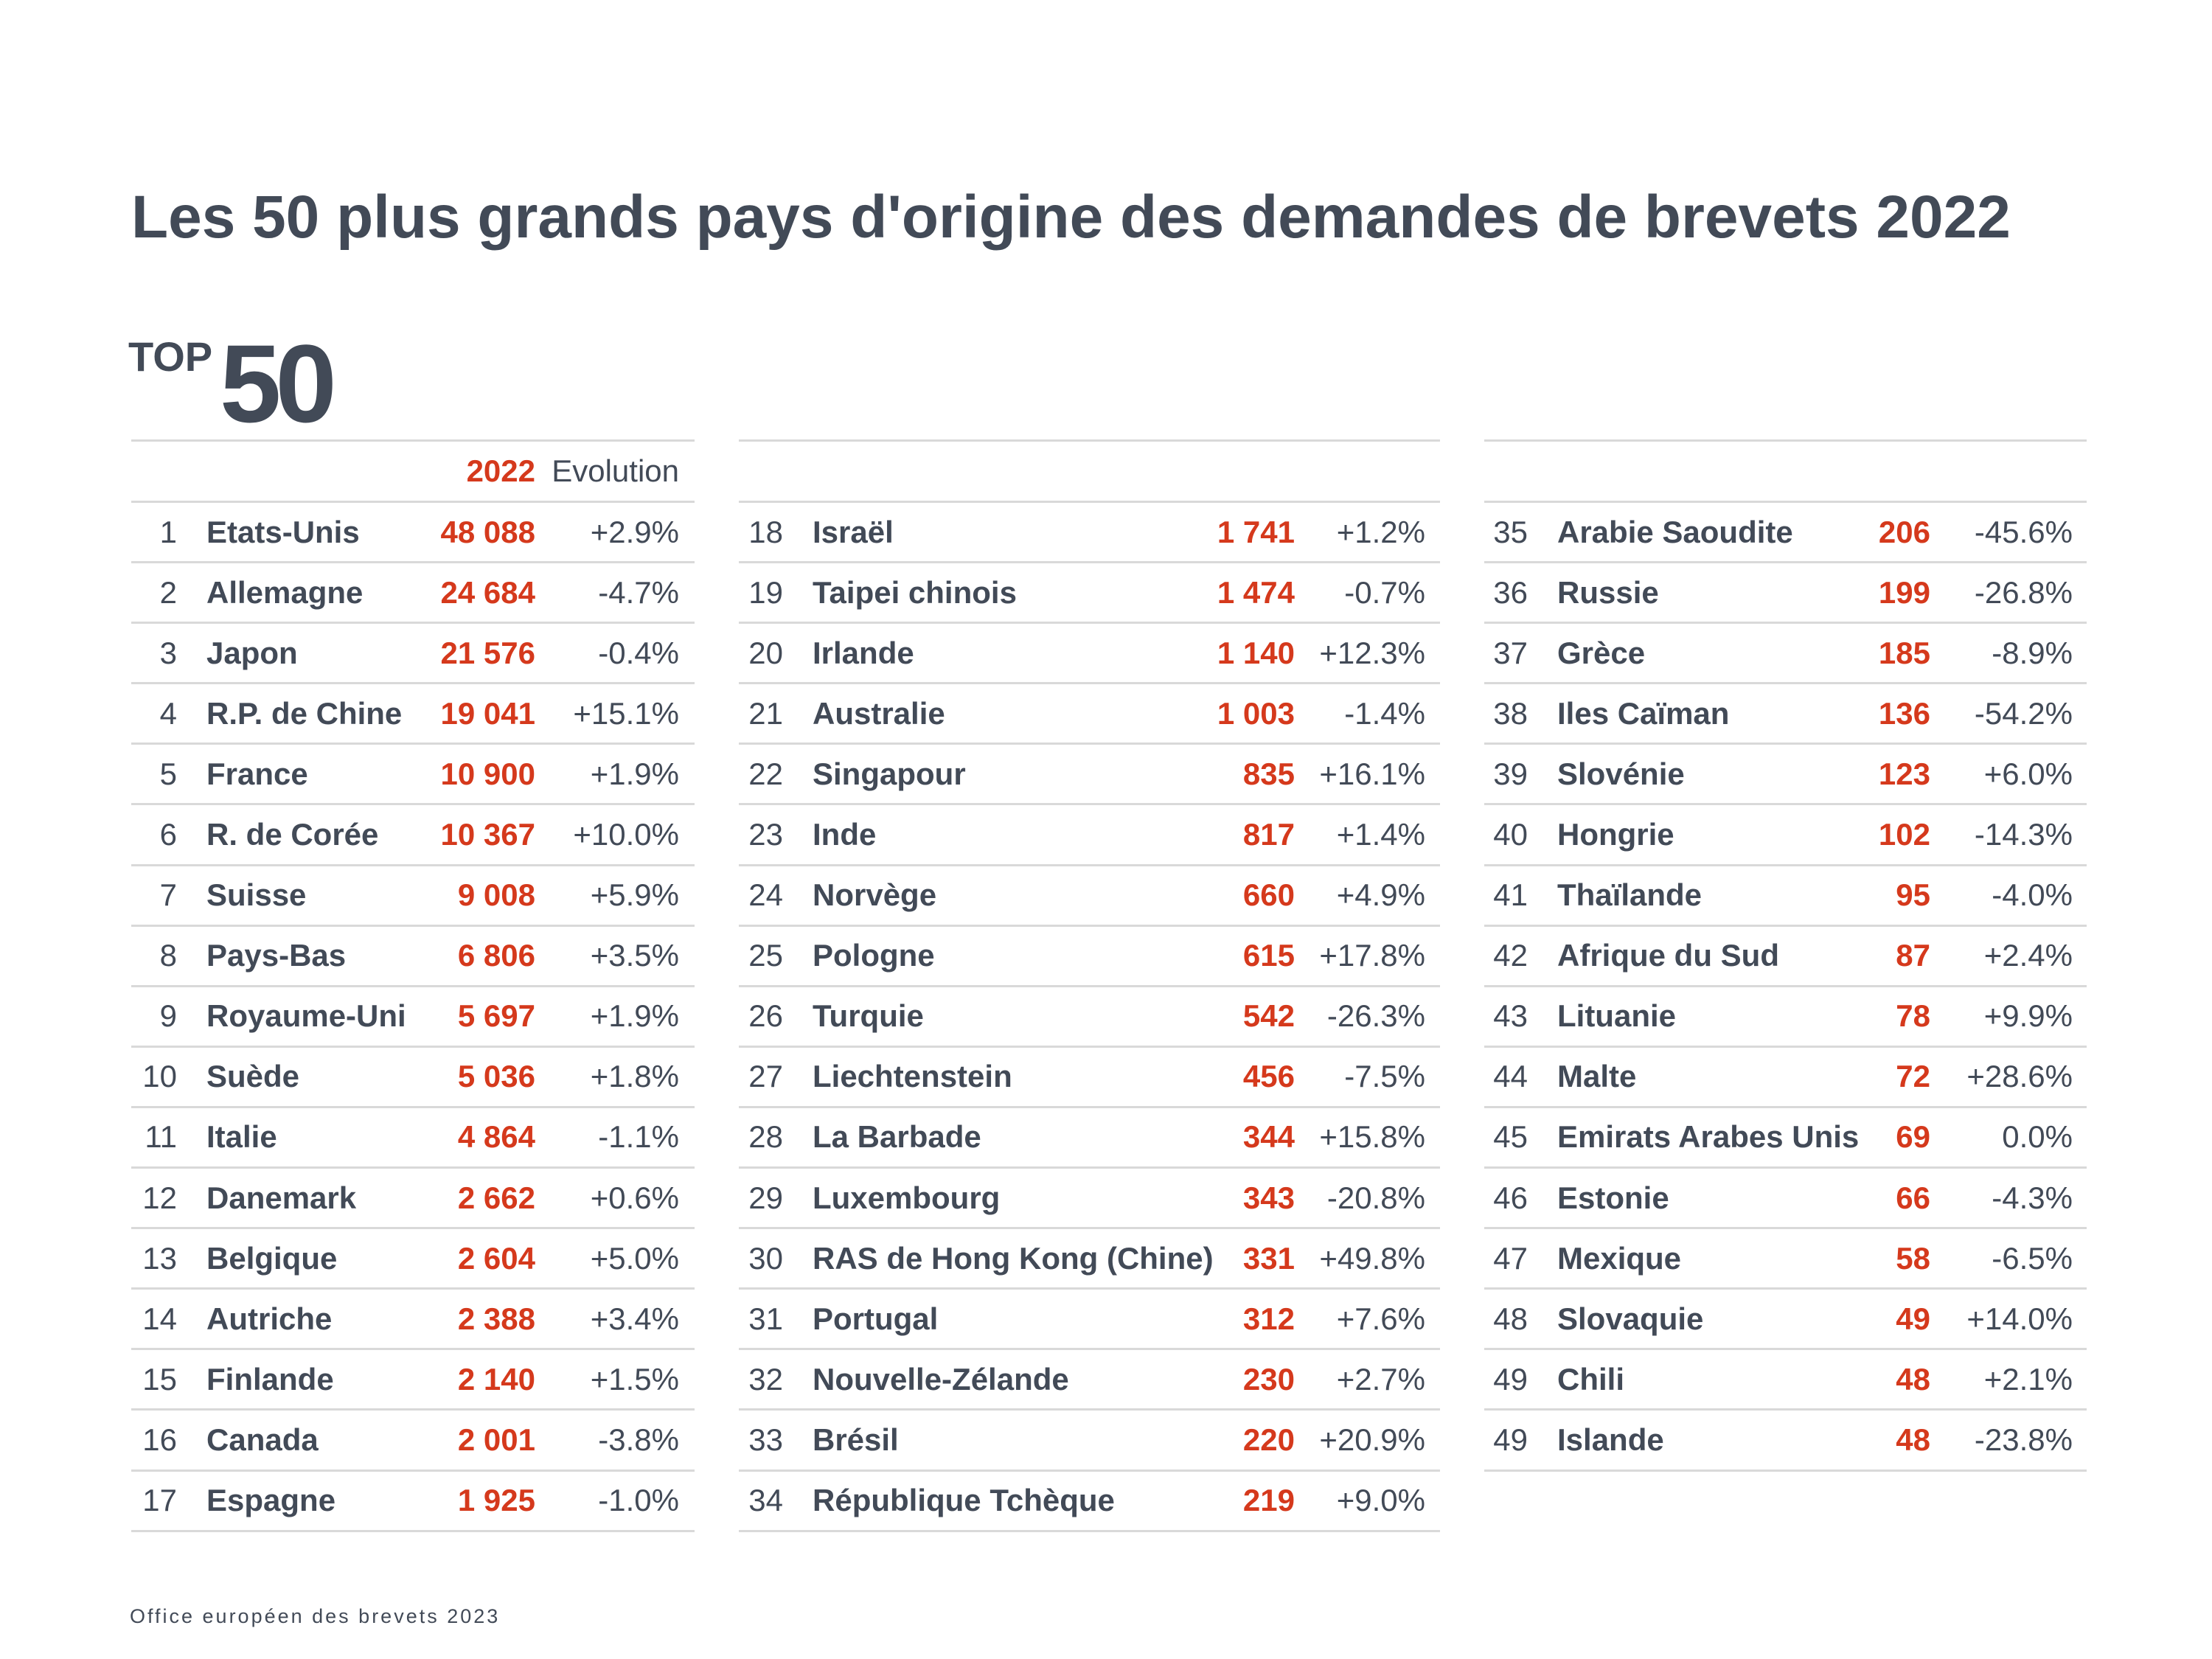 The width and height of the screenshot is (2212, 1659). Describe the element at coordinates (615, 470) in the screenshot. I see `header-evolution-label: Evolution` at that location.